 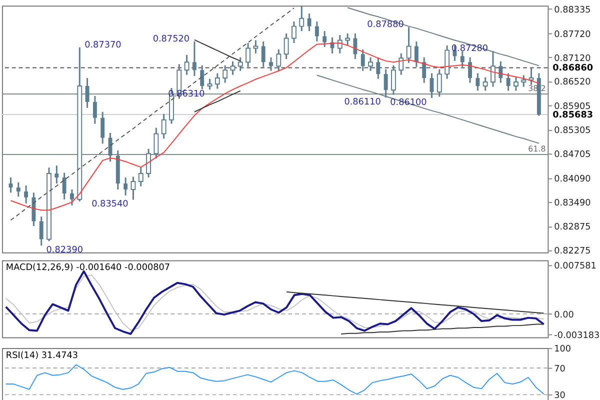 I want to click on y-tick-label: 0.007581, so click(x=575, y=266).